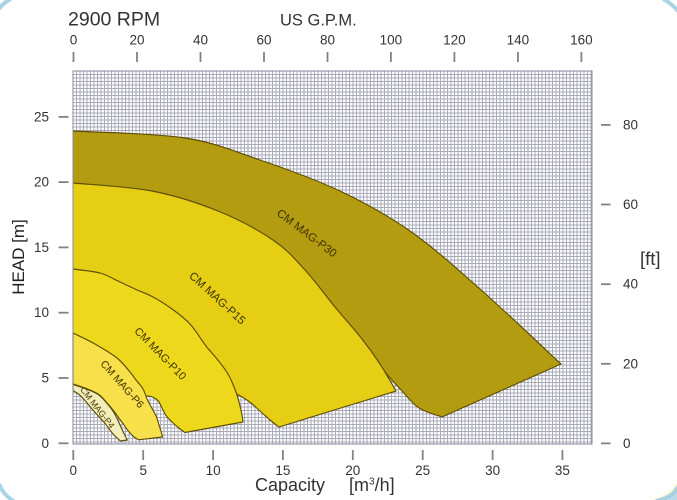 The width and height of the screenshot is (677, 500). Describe the element at coordinates (18, 257) in the screenshot. I see `svg-text: HEAD [m]` at that location.